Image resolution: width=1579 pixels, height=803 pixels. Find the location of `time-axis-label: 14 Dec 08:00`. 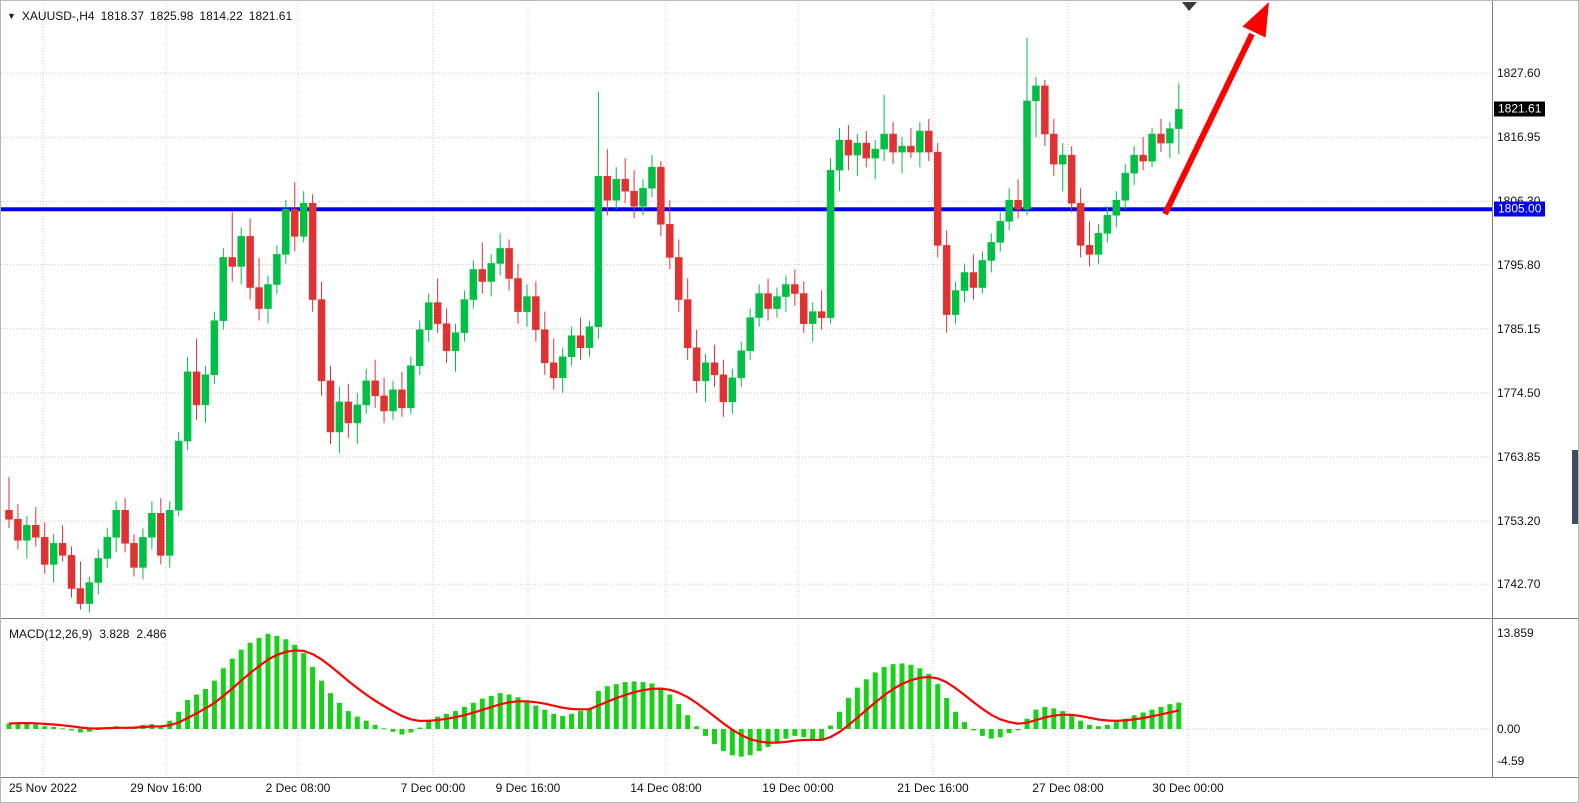

time-axis-label: 14 Dec 08:00 is located at coordinates (666, 788).